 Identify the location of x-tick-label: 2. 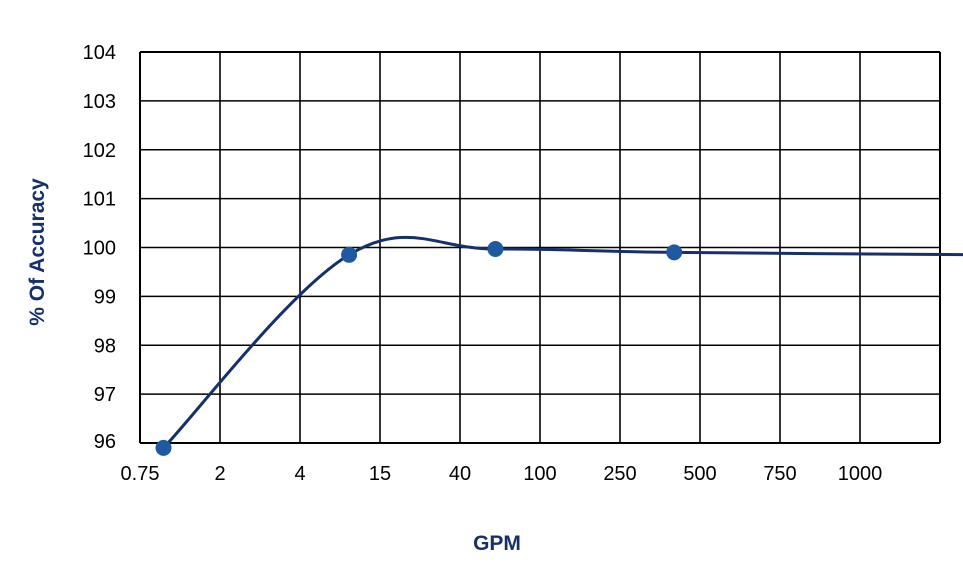
(219, 474).